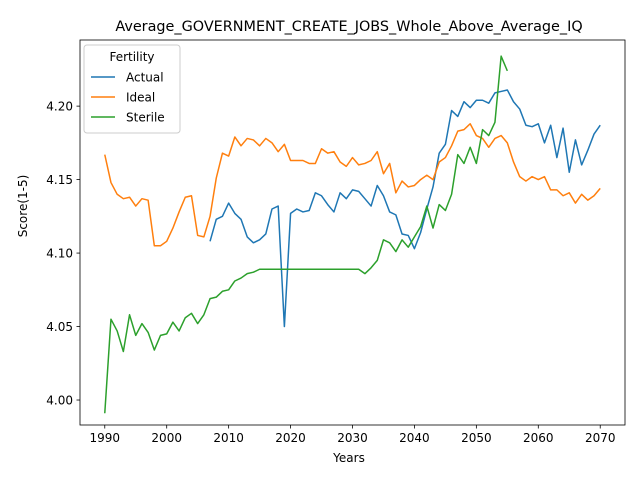 The width and height of the screenshot is (640, 484). Describe the element at coordinates (131, 57) in the screenshot. I see `legend-title: Fertility` at that location.